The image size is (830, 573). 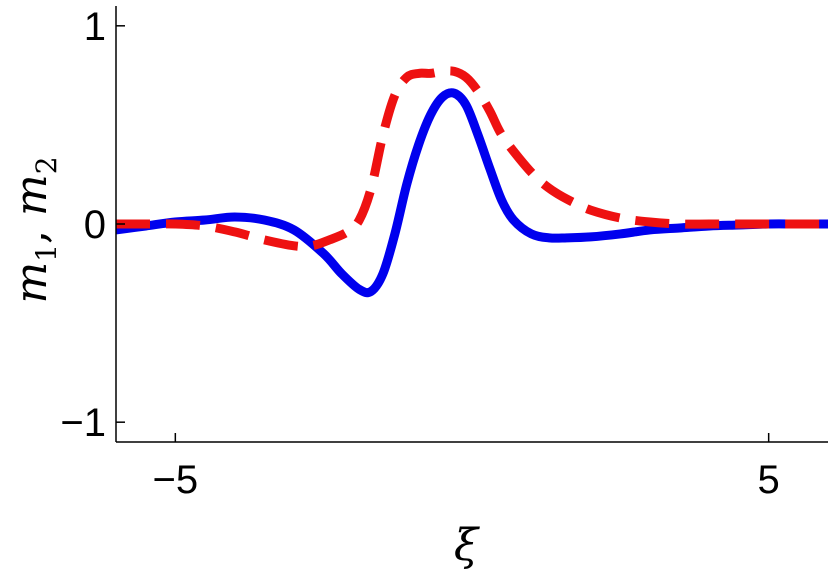 What do you see at coordinates (46, 253) in the screenshot?
I see `y-axis-label-sub1: 1` at bounding box center [46, 253].